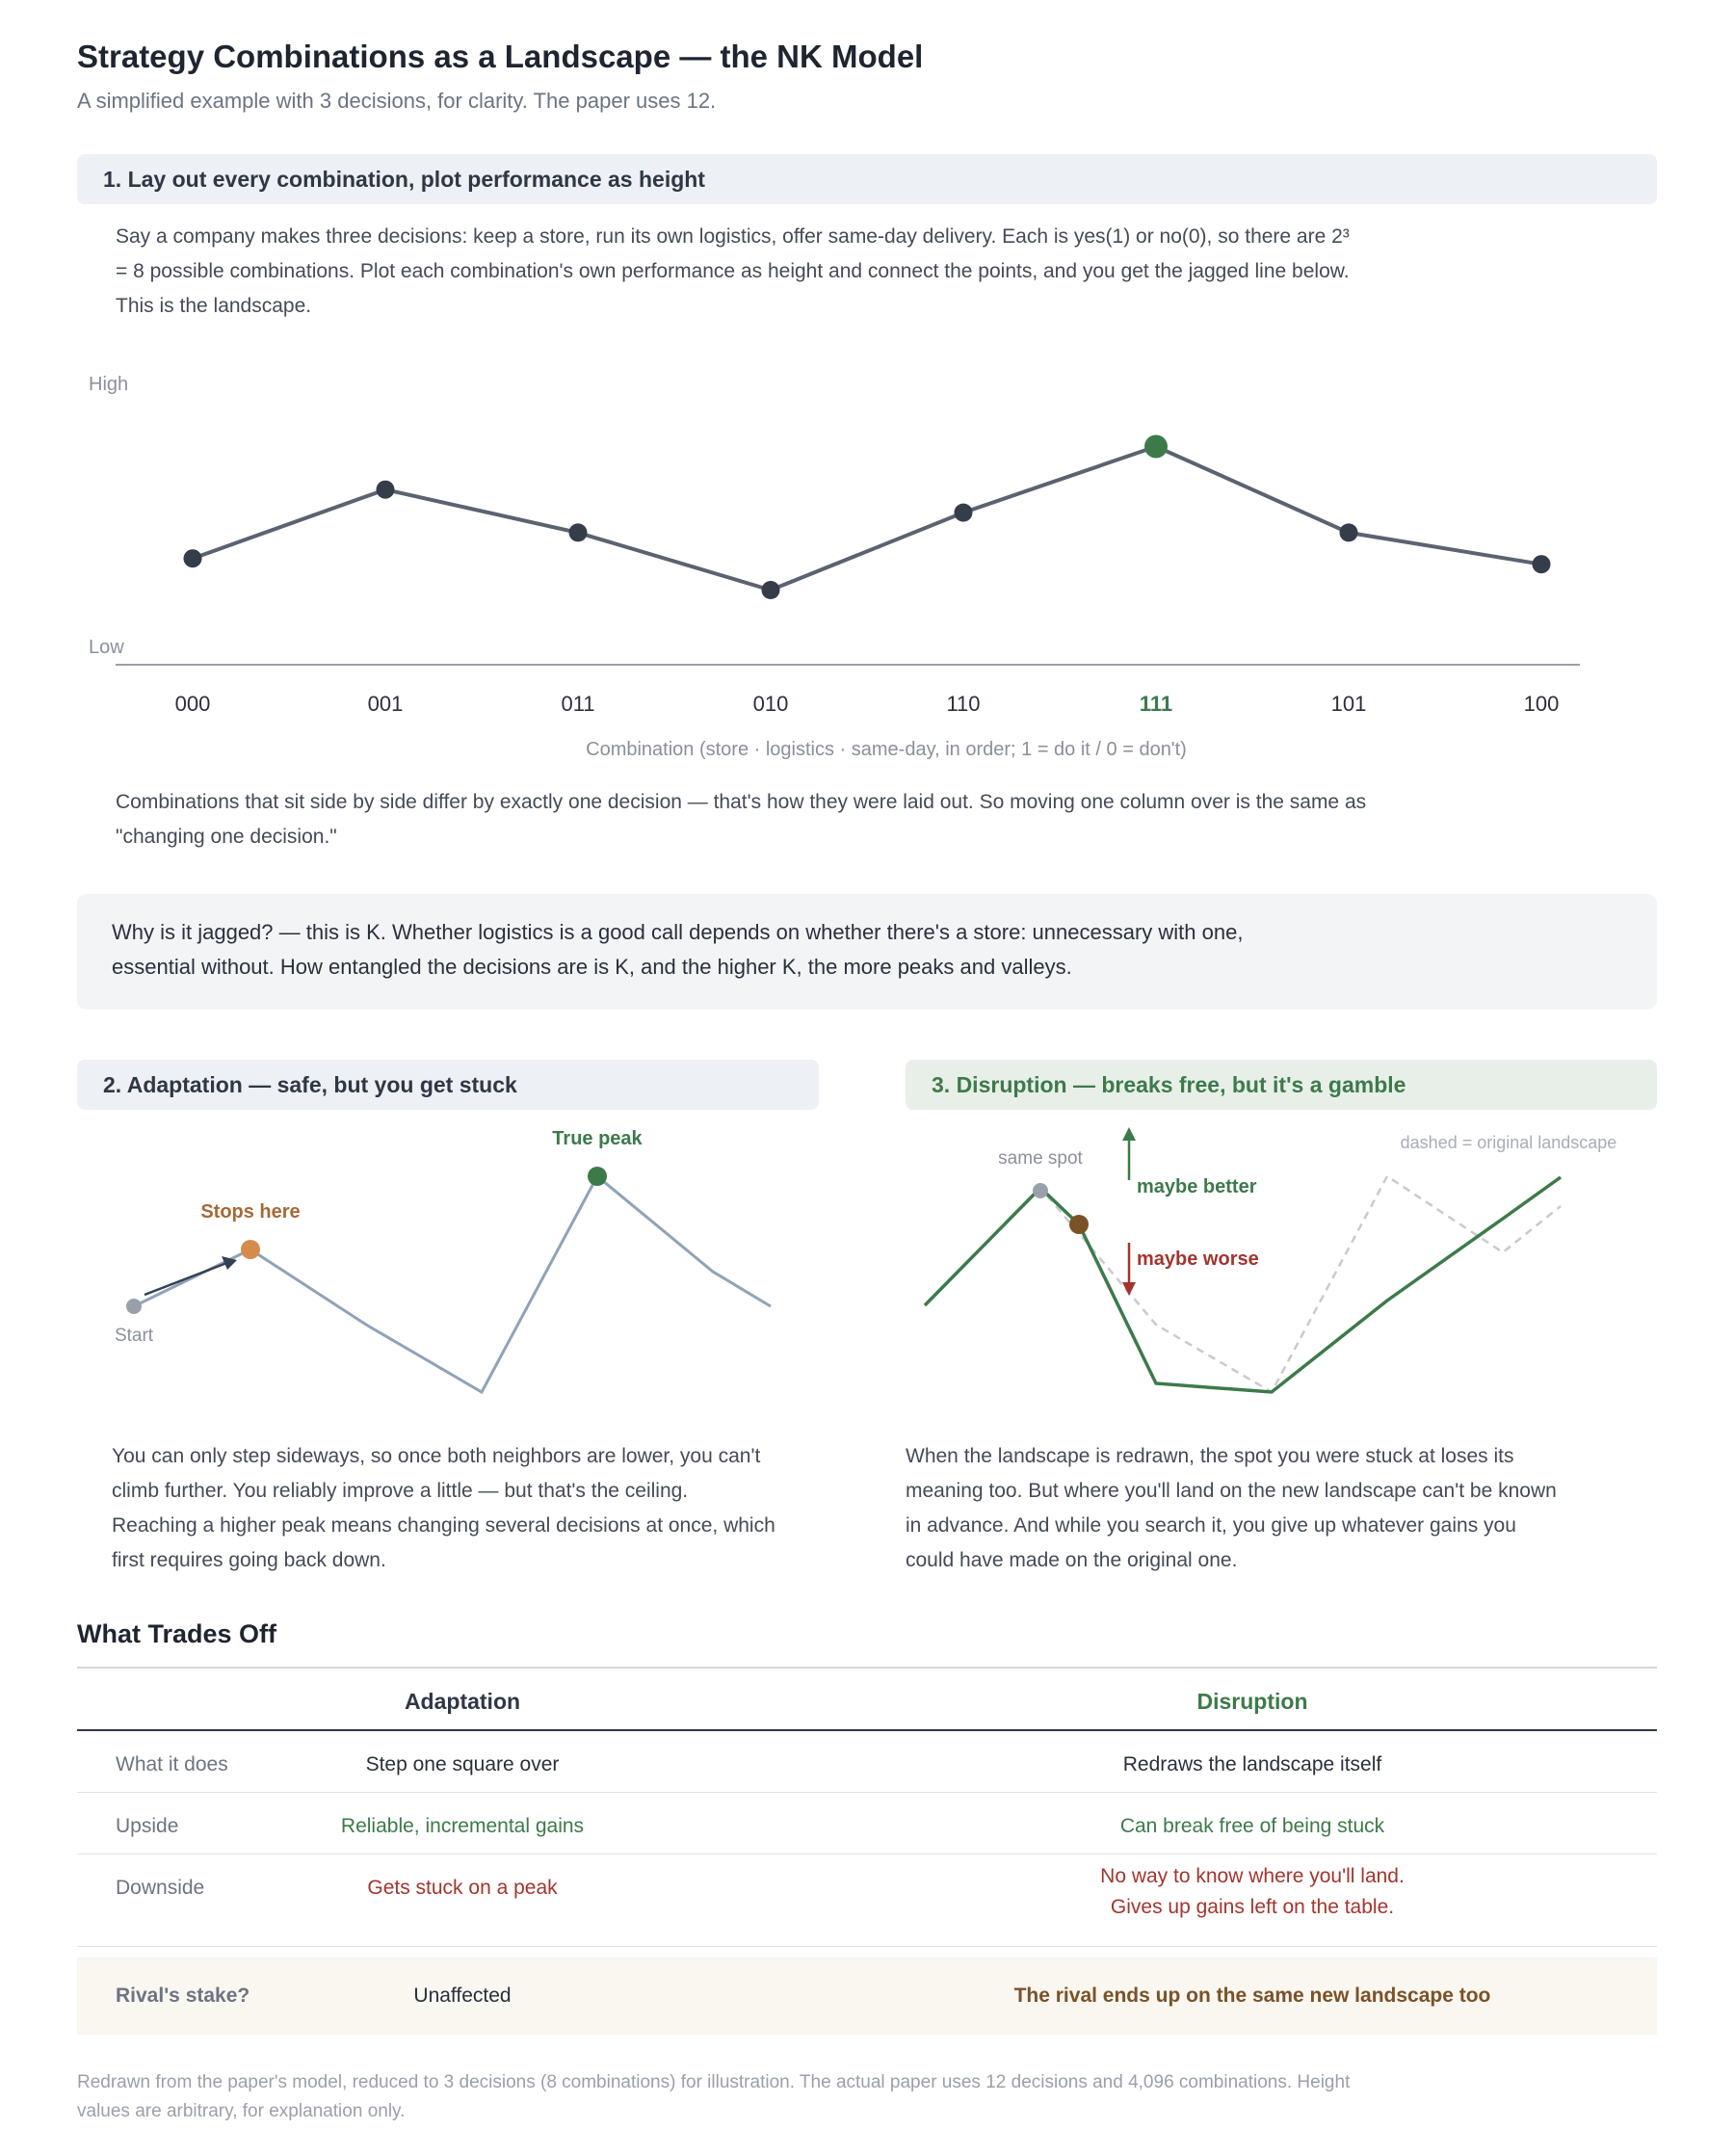 The width and height of the screenshot is (1734, 2156). I want to click on y-tick-high: High, so click(108, 384).